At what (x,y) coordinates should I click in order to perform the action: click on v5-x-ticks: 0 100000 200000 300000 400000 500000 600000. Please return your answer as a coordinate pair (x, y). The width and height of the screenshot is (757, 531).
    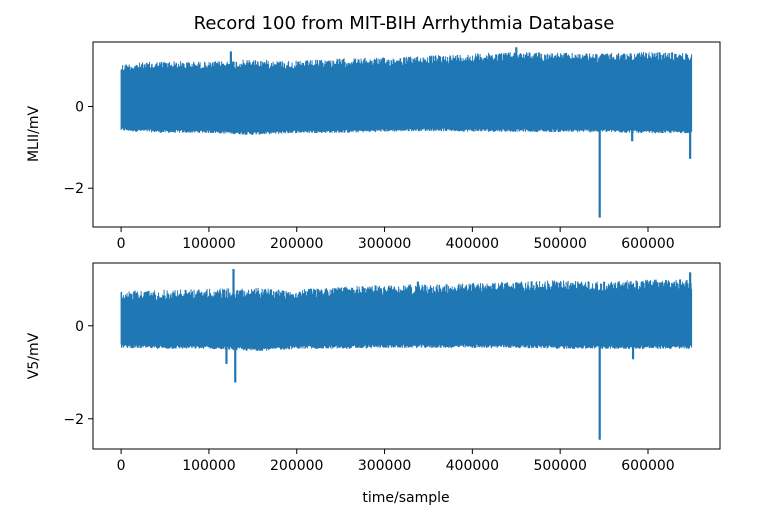
    Looking at the image, I should click on (396, 461).